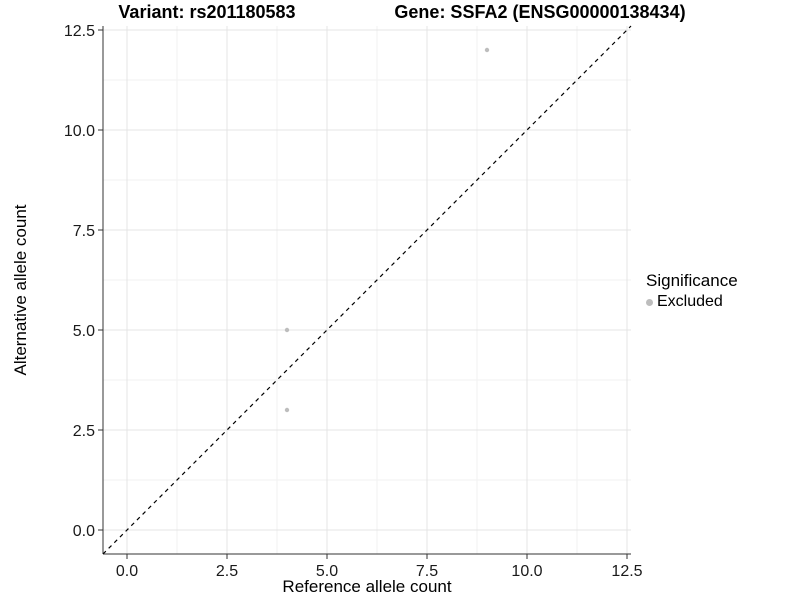  I want to click on y-tick-label: 12.5, so click(79, 31).